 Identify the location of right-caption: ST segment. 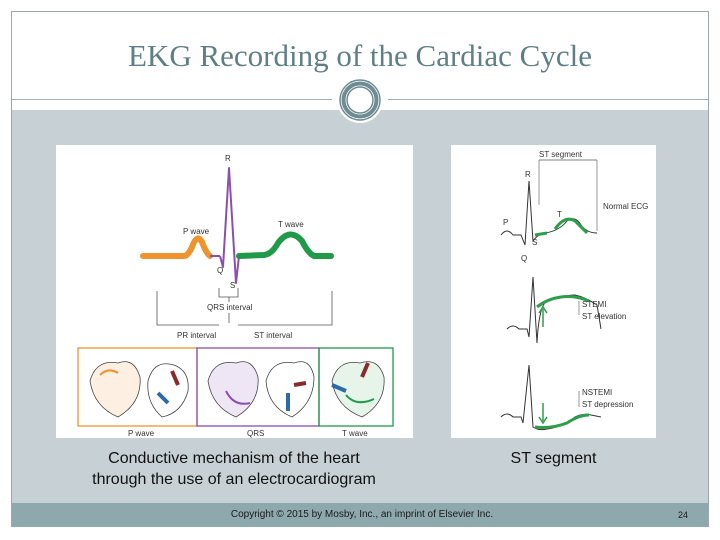
(553, 458).